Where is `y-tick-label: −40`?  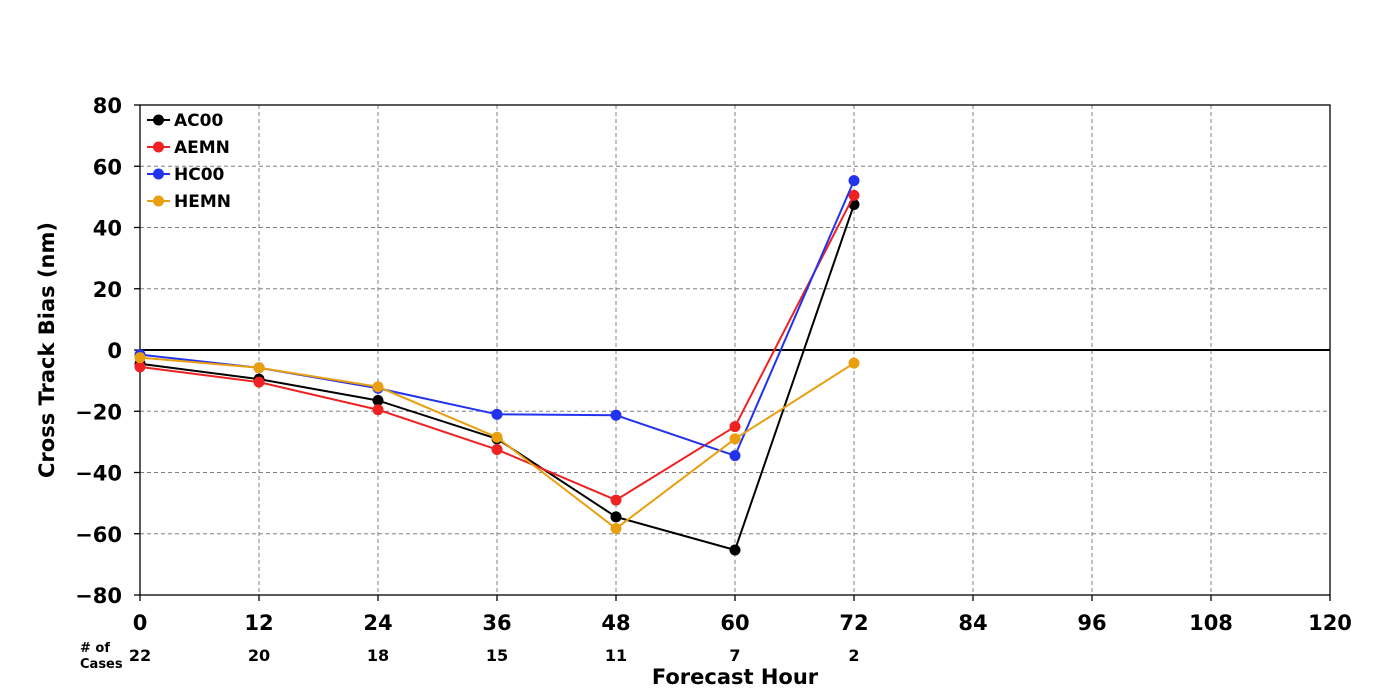
y-tick-label: −40 is located at coordinates (98, 474).